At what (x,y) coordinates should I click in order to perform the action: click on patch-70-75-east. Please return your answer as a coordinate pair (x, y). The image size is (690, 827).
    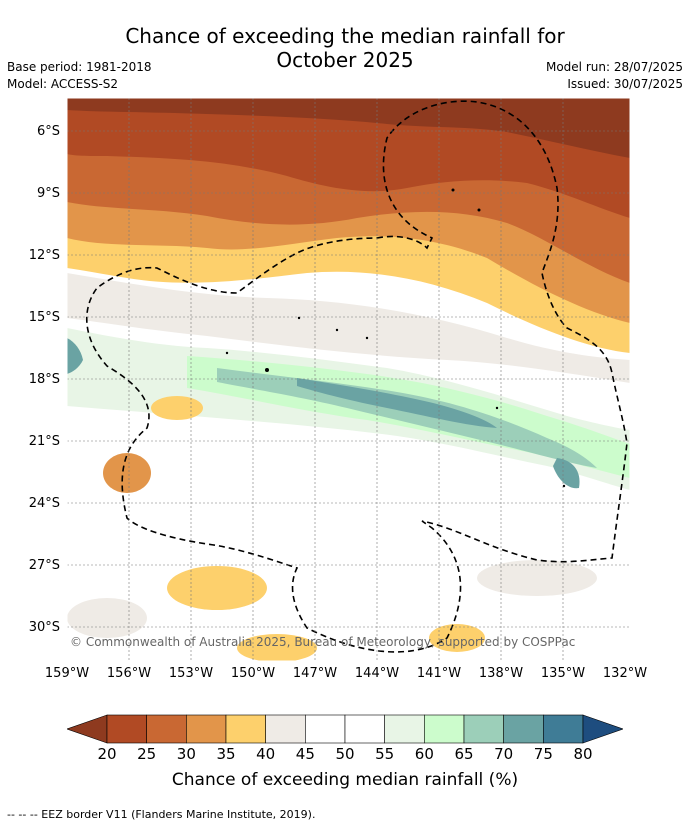
    Looking at the image, I should click on (566, 473).